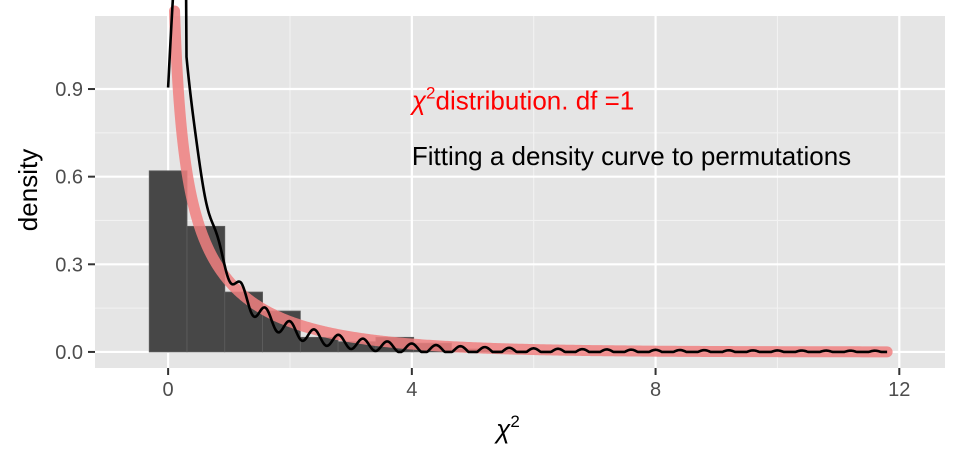 The image size is (960, 460). I want to click on chi-square-annotation-text: distribution. df =1, so click(535, 101).